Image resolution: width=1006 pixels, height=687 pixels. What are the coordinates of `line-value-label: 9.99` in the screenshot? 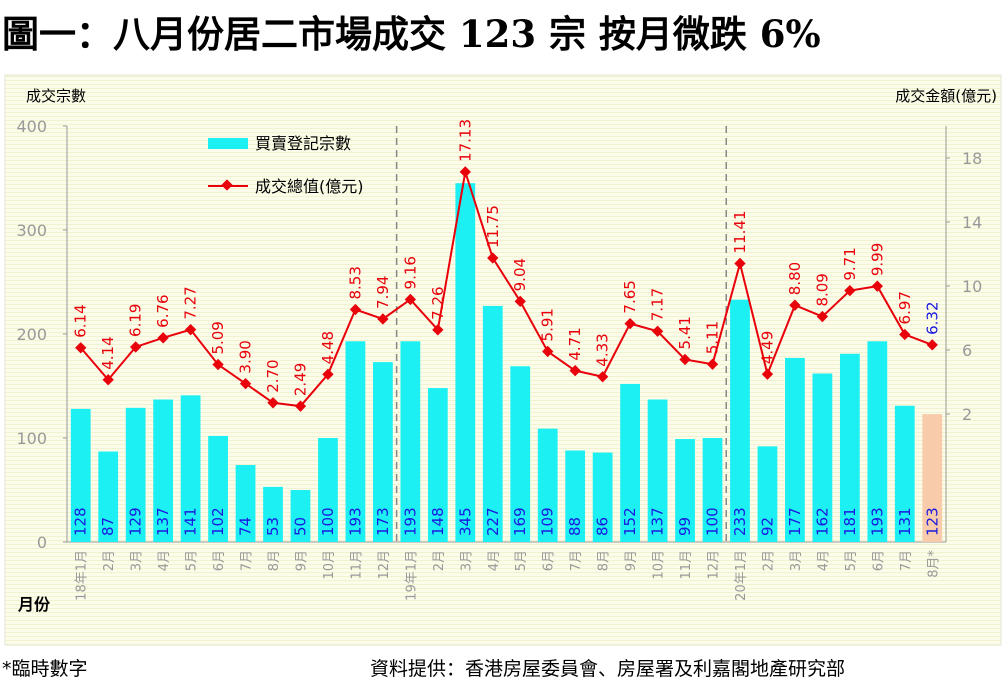 It's located at (877, 259).